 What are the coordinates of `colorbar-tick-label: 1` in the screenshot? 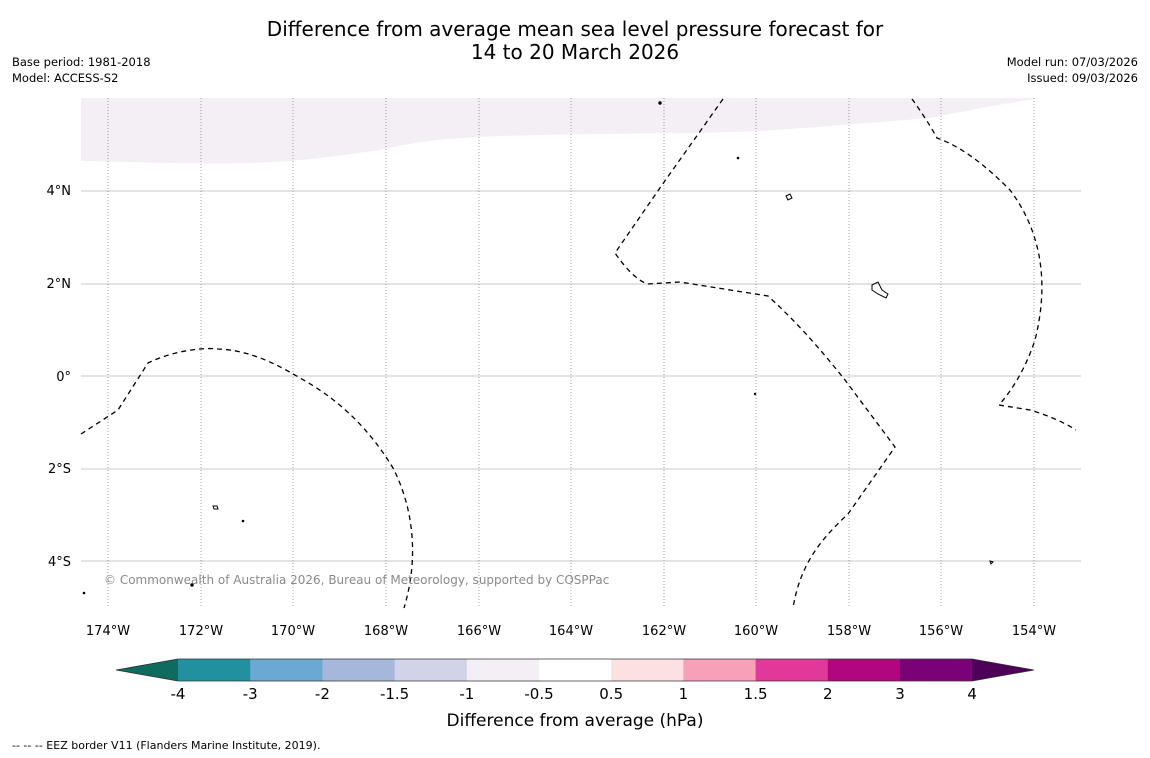 It's located at (684, 694).